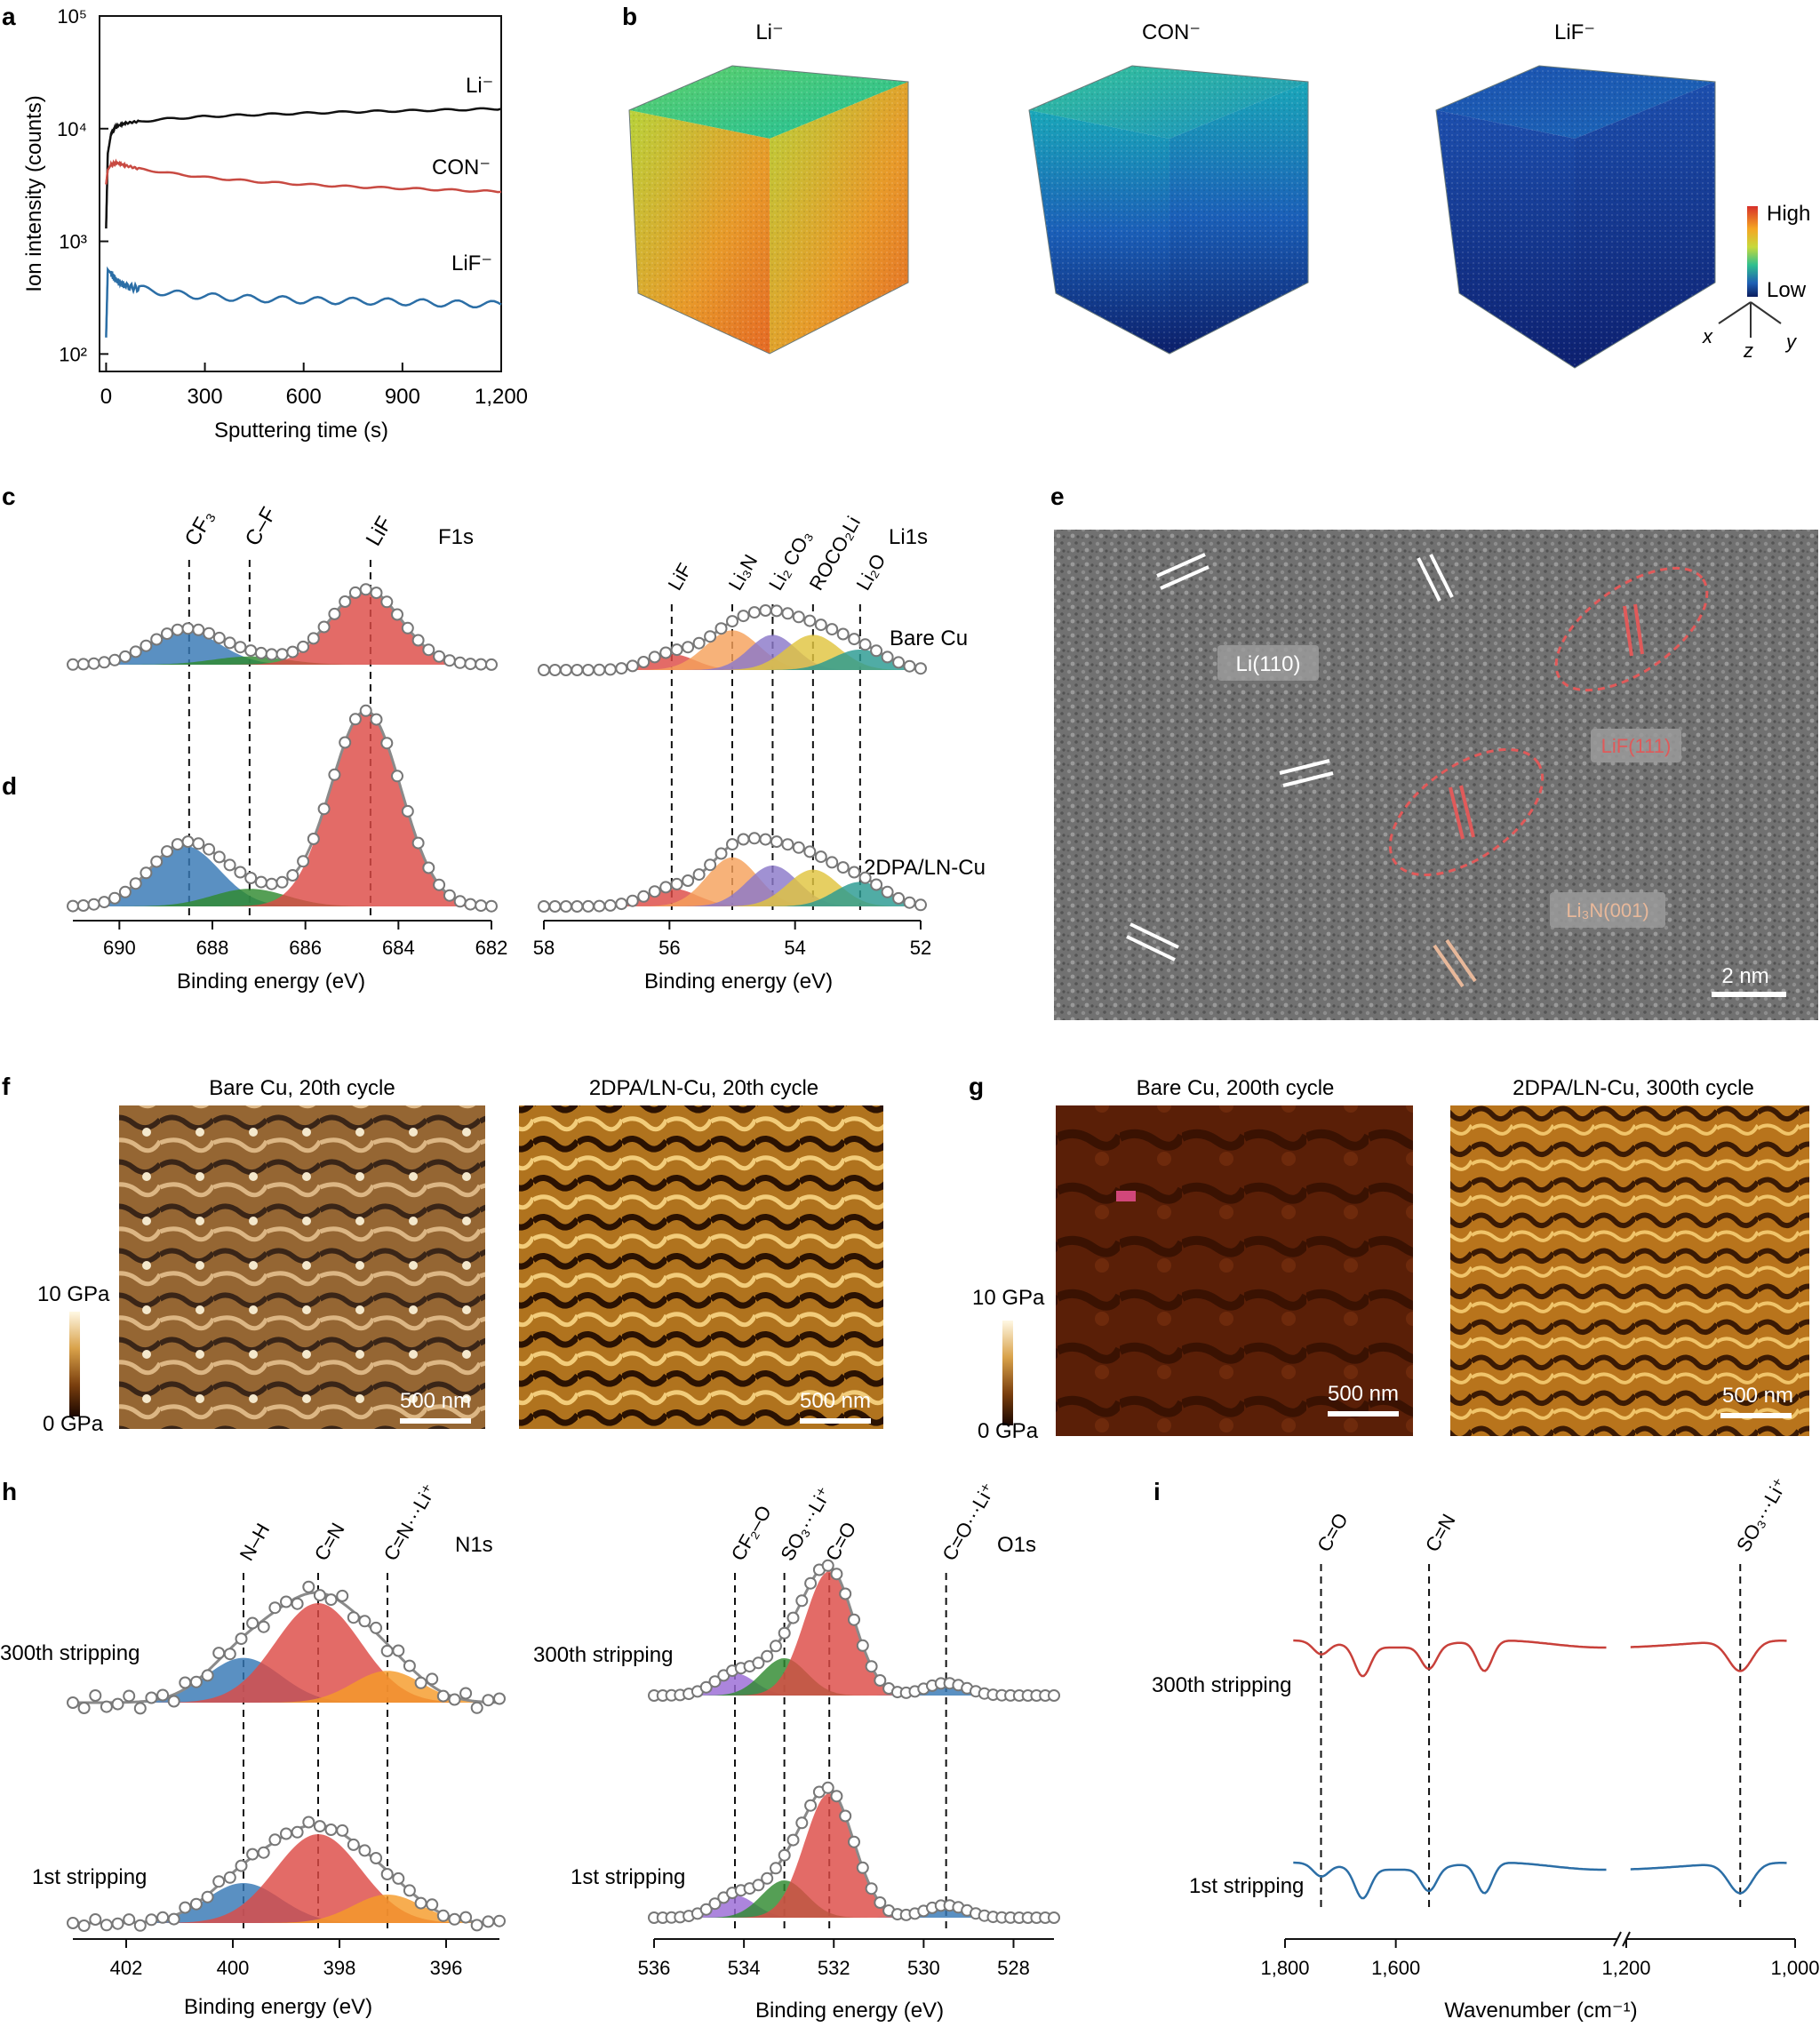  I want to click on a-ytick-label: 10², so click(73, 354).